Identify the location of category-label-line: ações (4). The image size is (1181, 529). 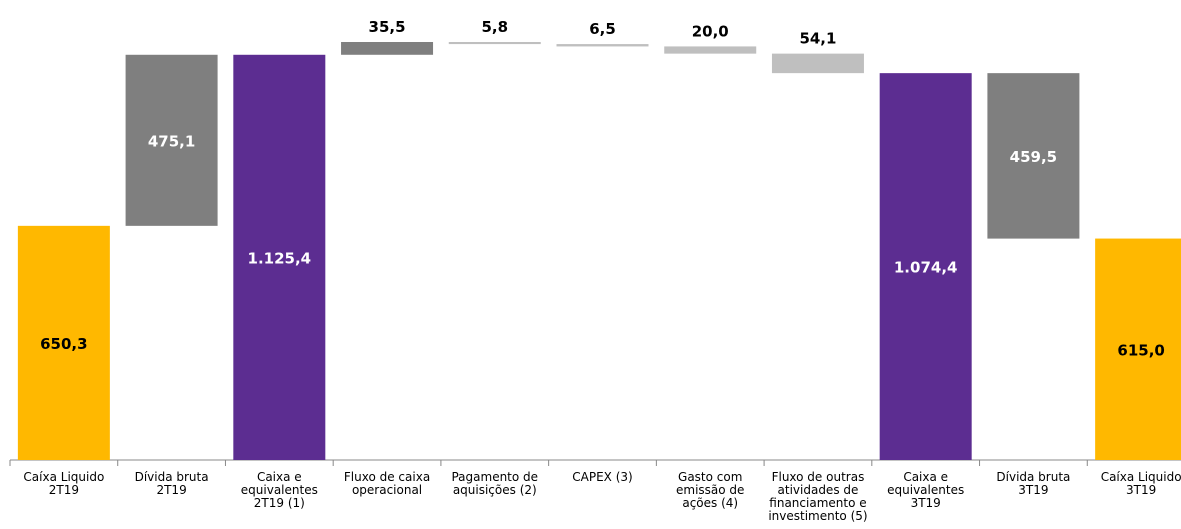
(710, 503).